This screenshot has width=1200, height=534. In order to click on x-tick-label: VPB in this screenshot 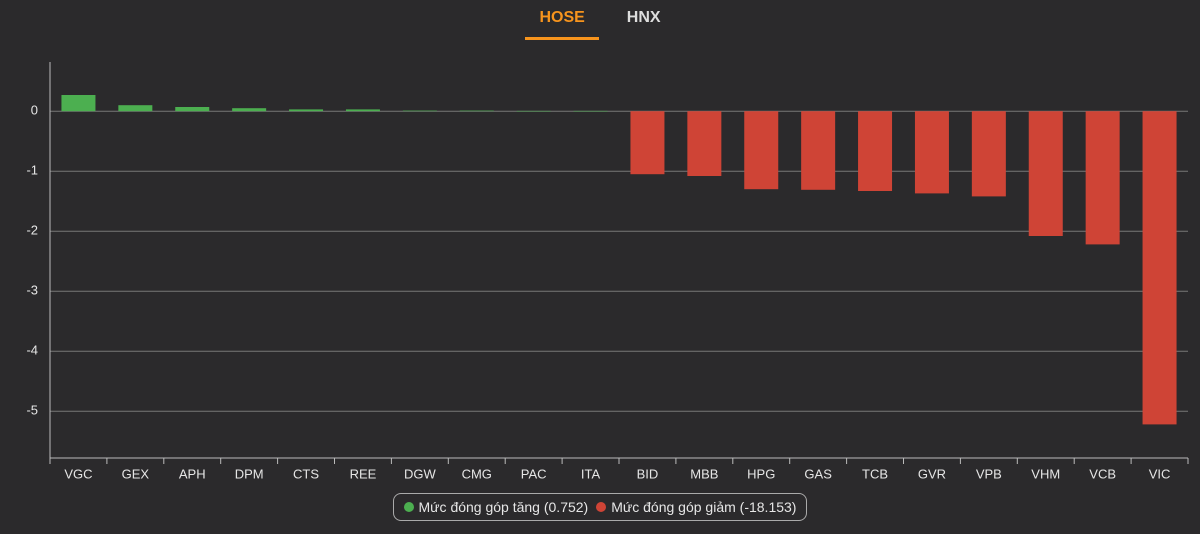, I will do `click(989, 473)`.